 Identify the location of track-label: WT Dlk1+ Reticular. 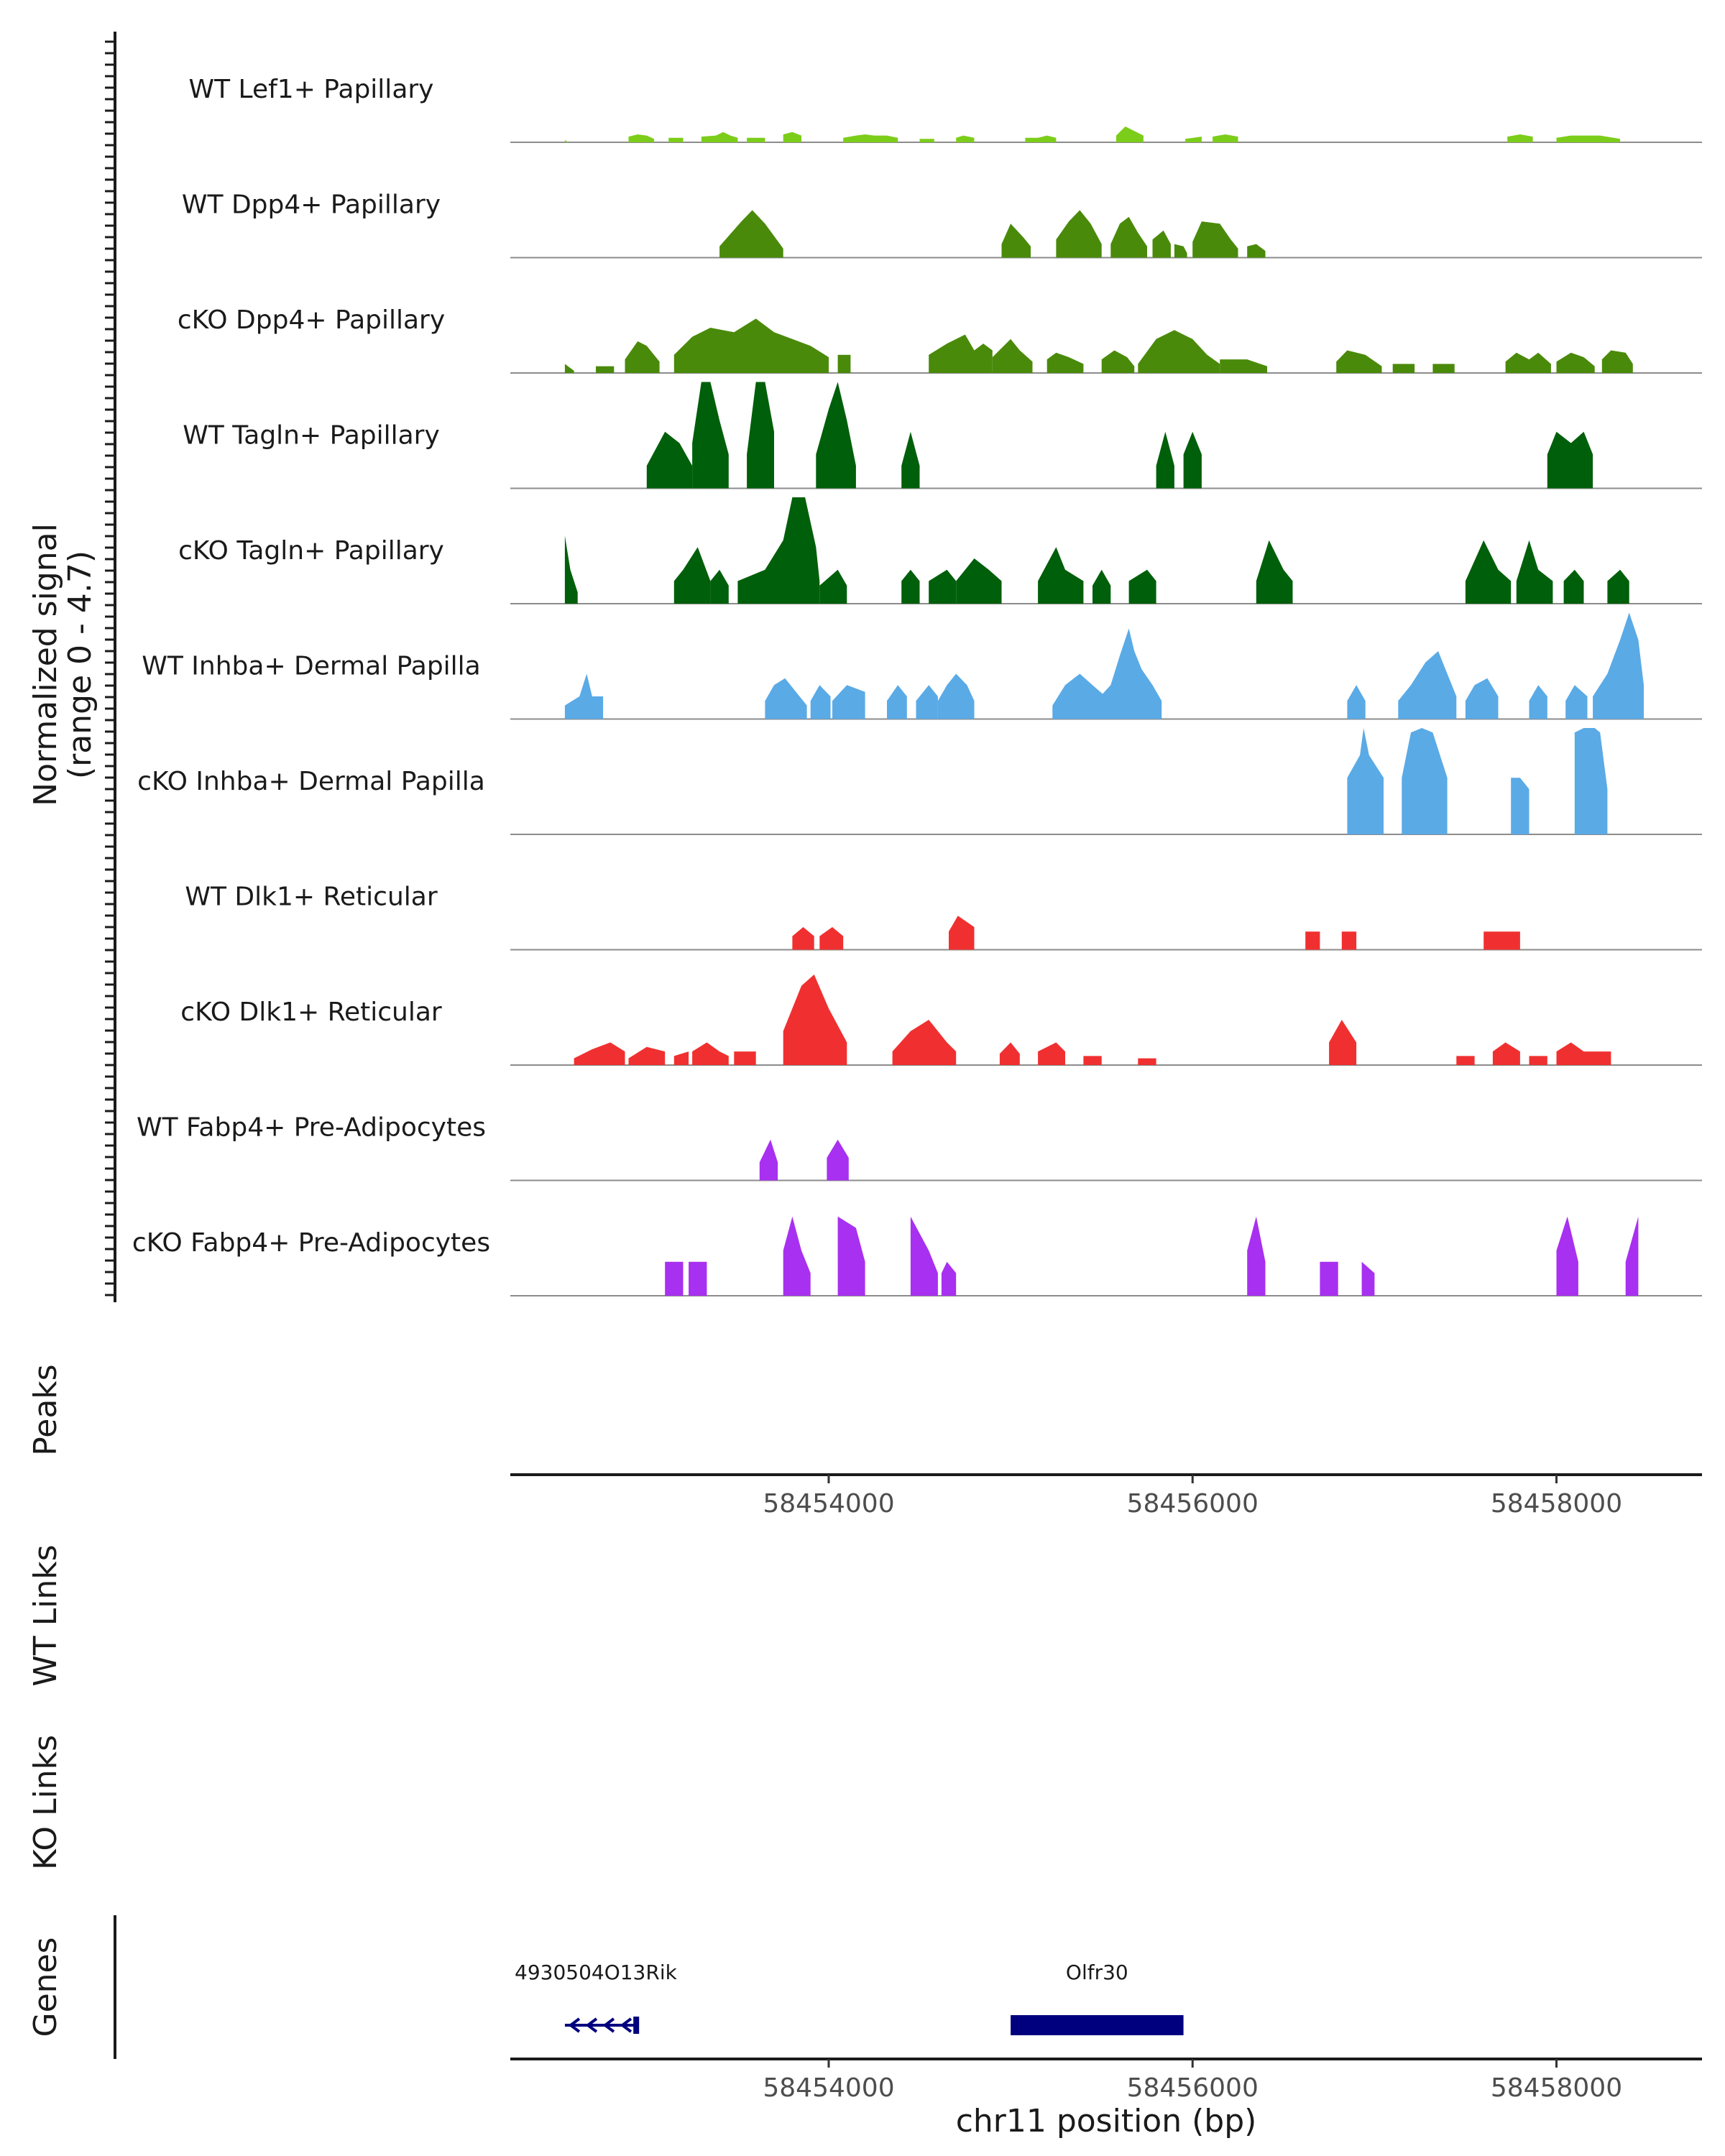
(311, 897).